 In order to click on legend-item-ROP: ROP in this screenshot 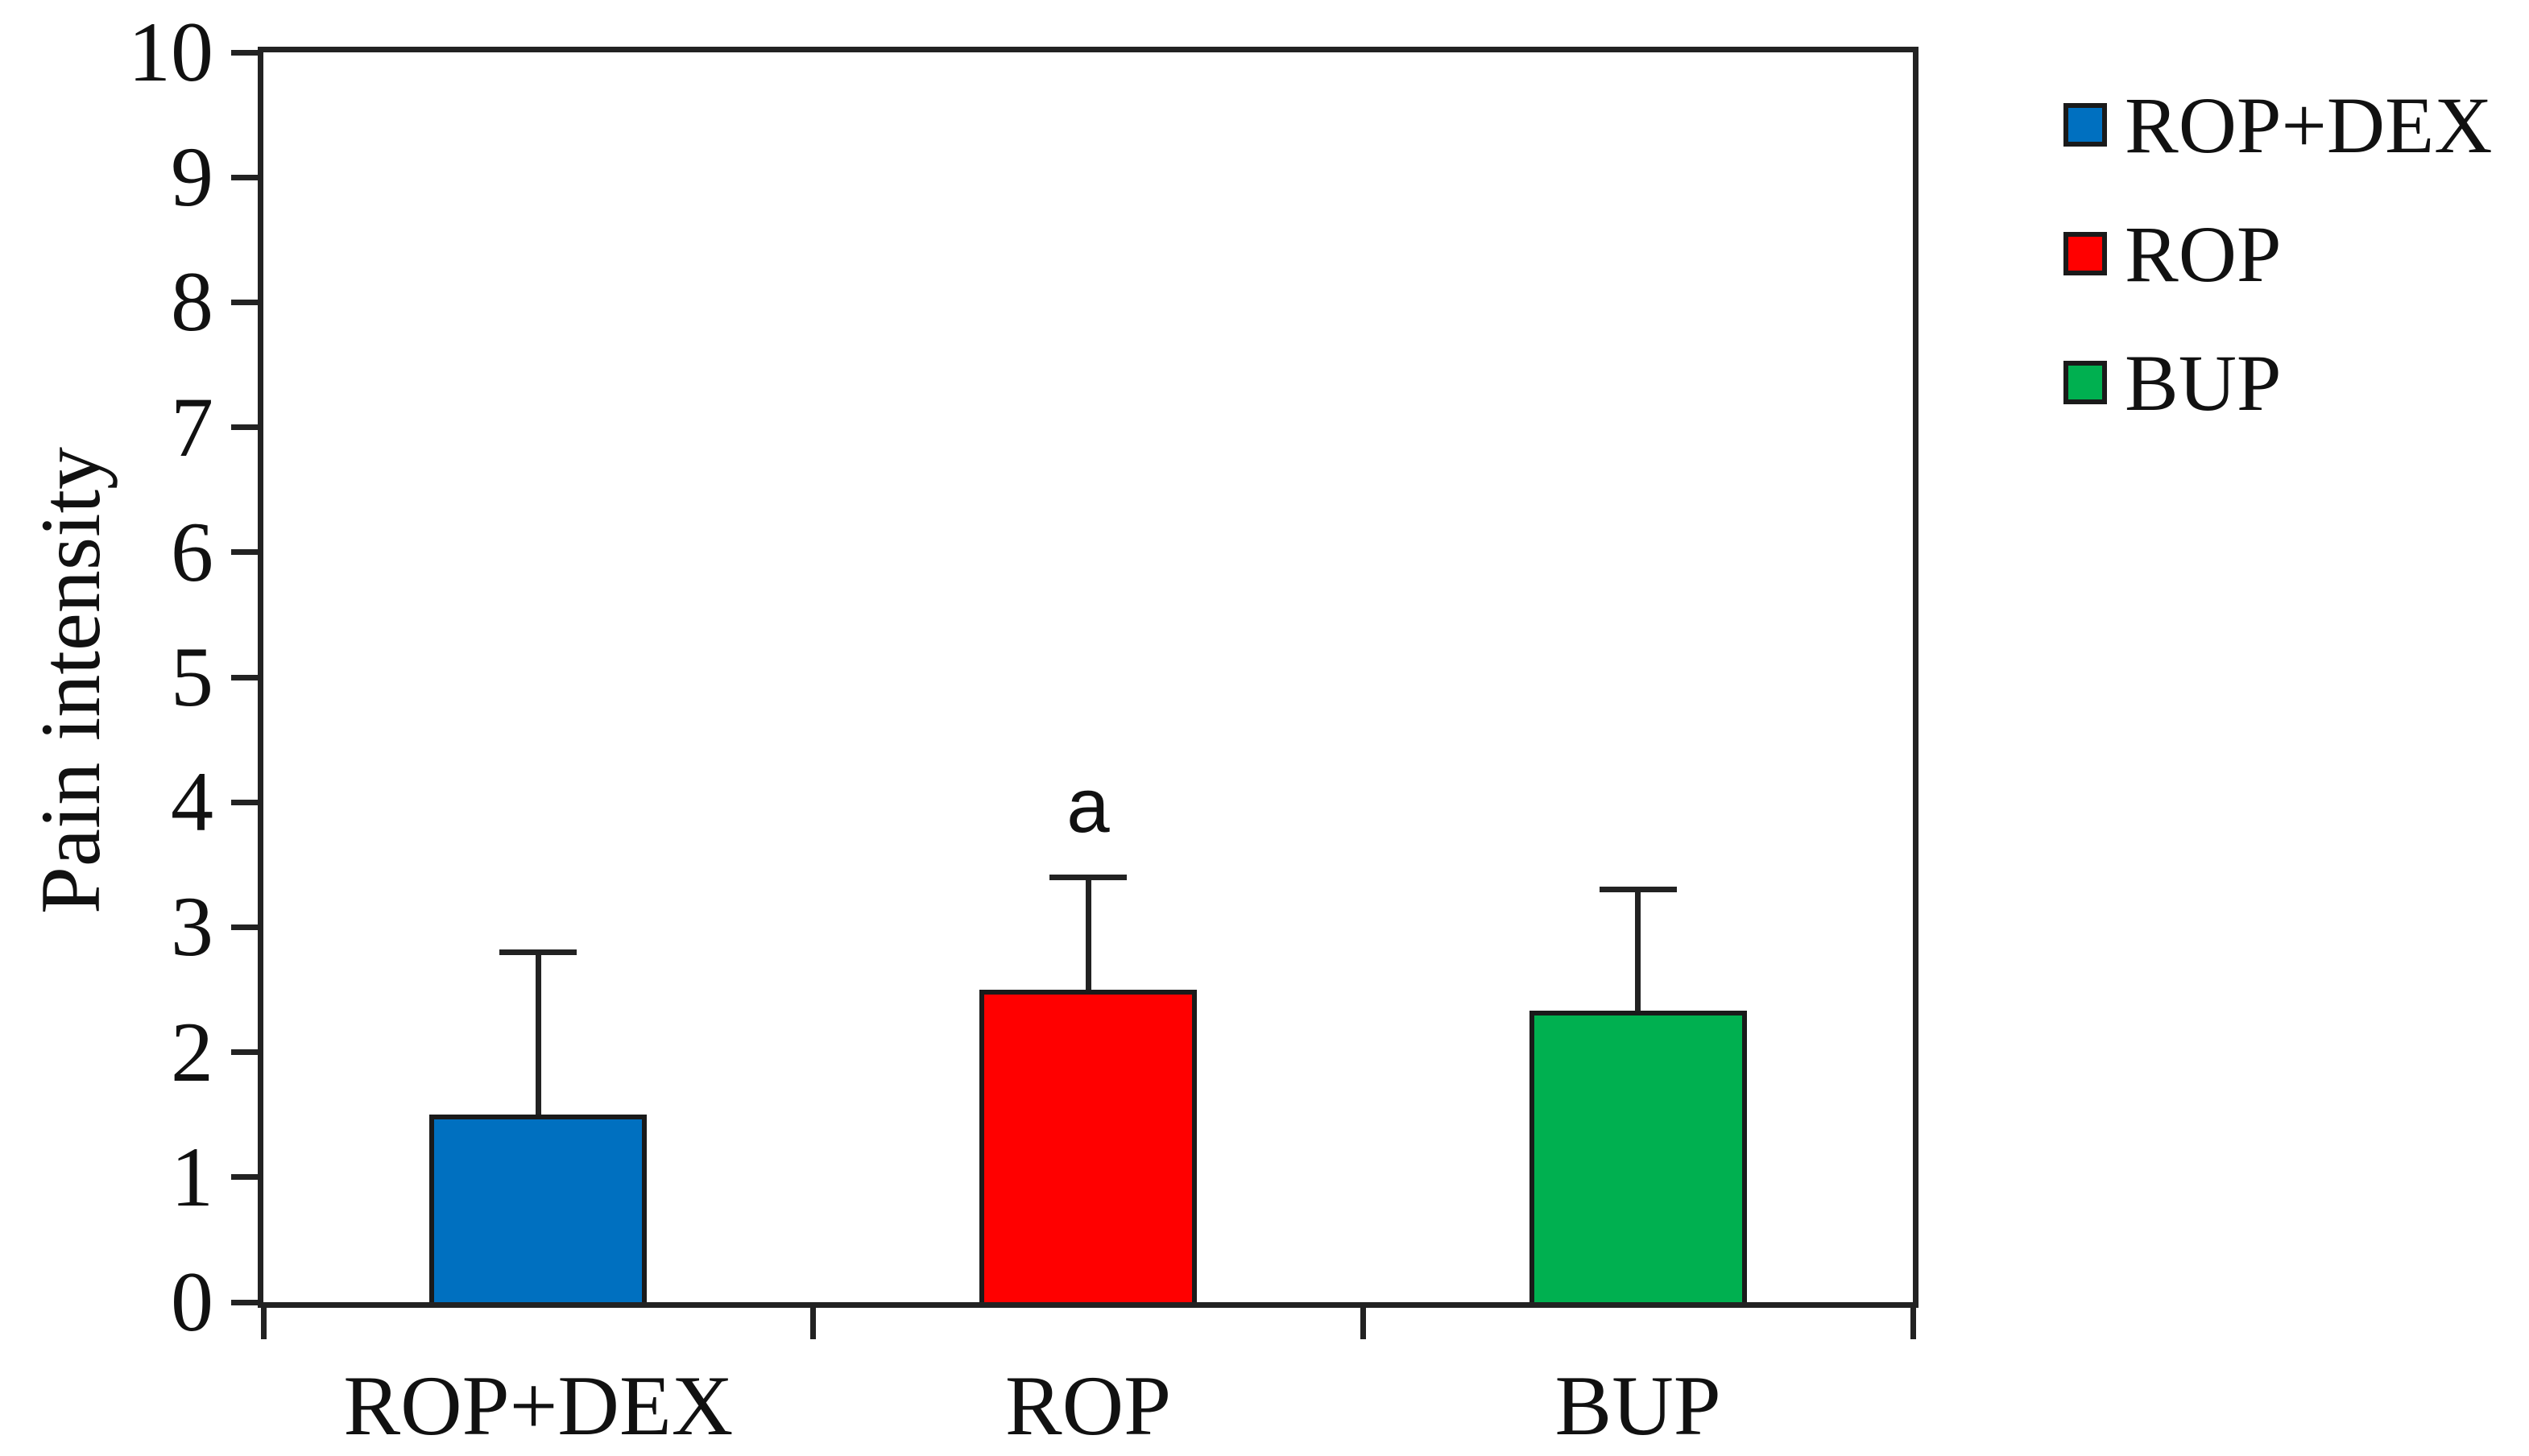, I will do `click(2277, 253)`.